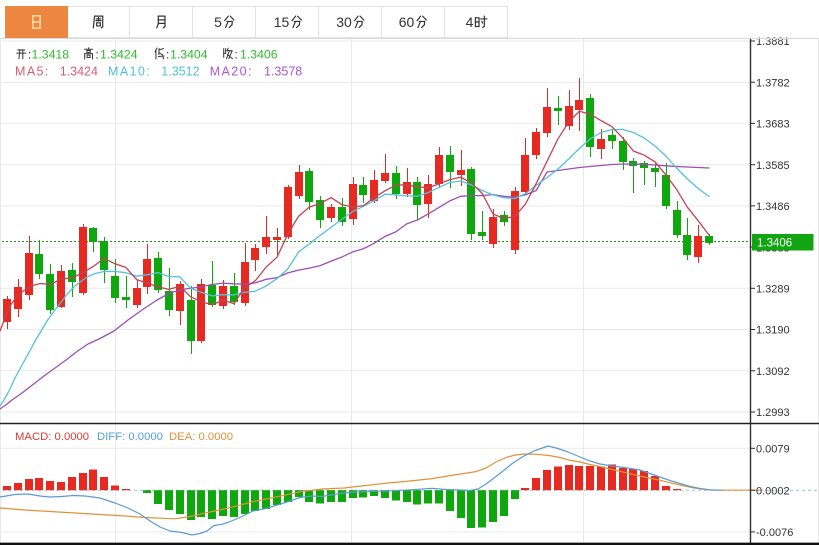  What do you see at coordinates (773, 83) in the screenshot?
I see `svg-text: 1.3782` at bounding box center [773, 83].